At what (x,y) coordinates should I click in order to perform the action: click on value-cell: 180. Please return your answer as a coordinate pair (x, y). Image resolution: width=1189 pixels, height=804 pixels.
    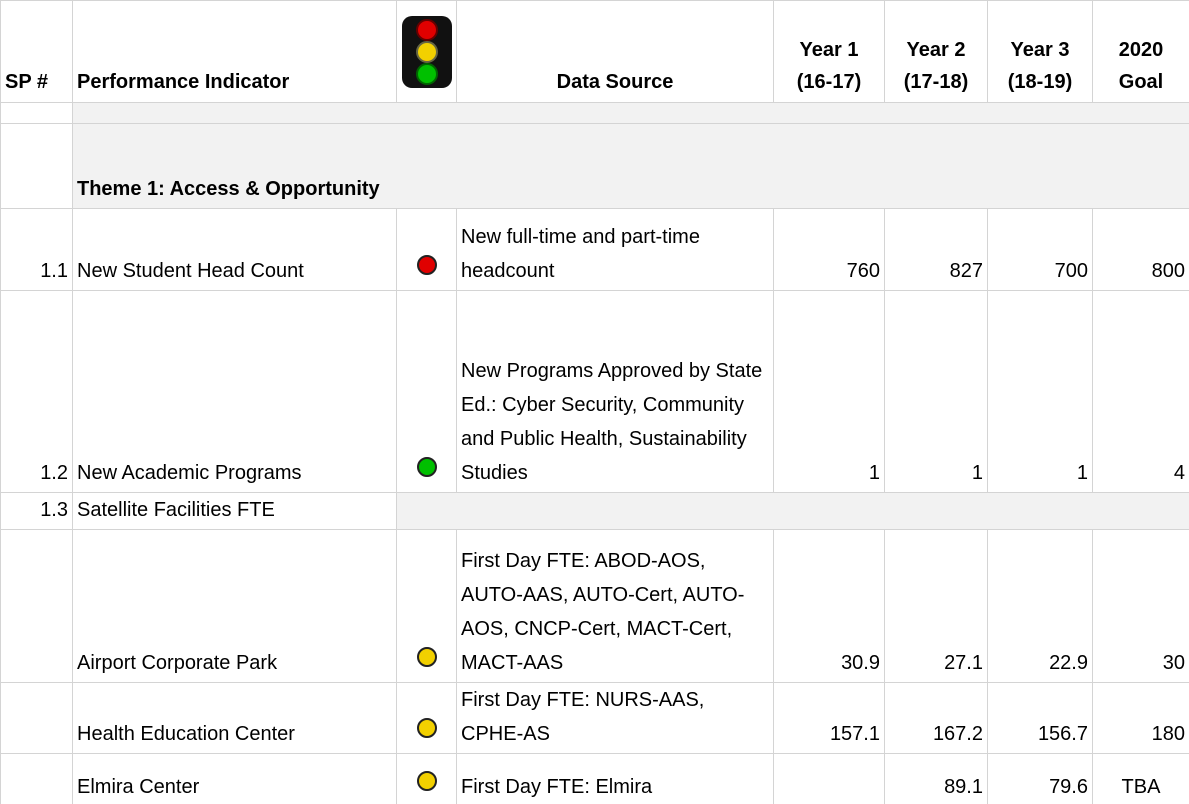
    Looking at the image, I should click on (1140, 718).